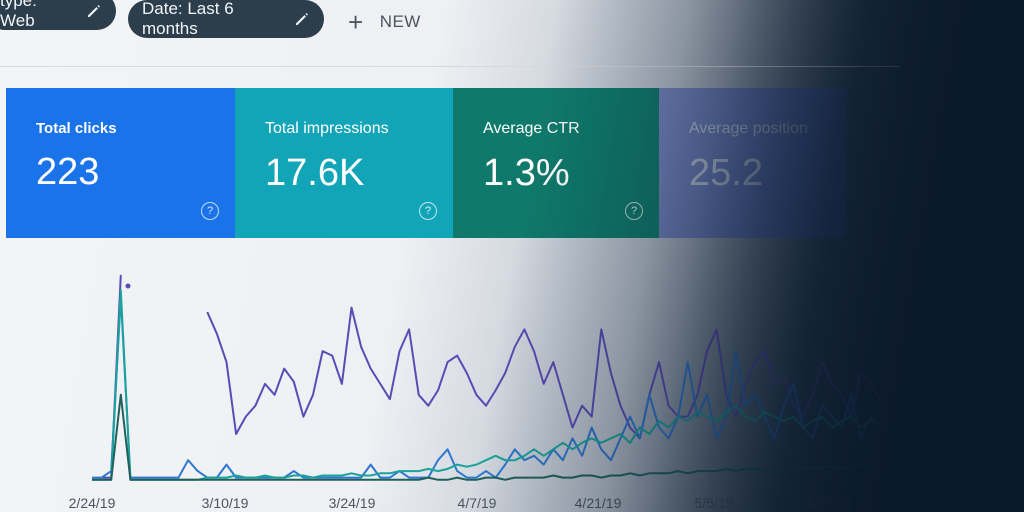 The image size is (1024, 512). What do you see at coordinates (714, 503) in the screenshot?
I see `x-tick-label: 5/5/19` at bounding box center [714, 503].